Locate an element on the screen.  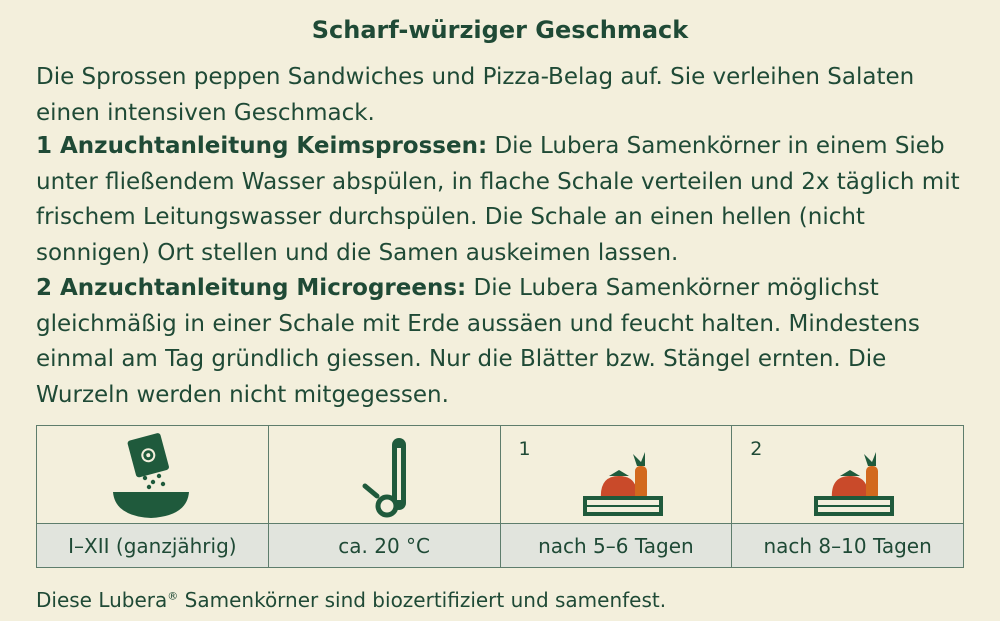
guide-keimsprossen-heading: 1 Anzuchtanleitung Keimsprossen: is located at coordinates (262, 146).